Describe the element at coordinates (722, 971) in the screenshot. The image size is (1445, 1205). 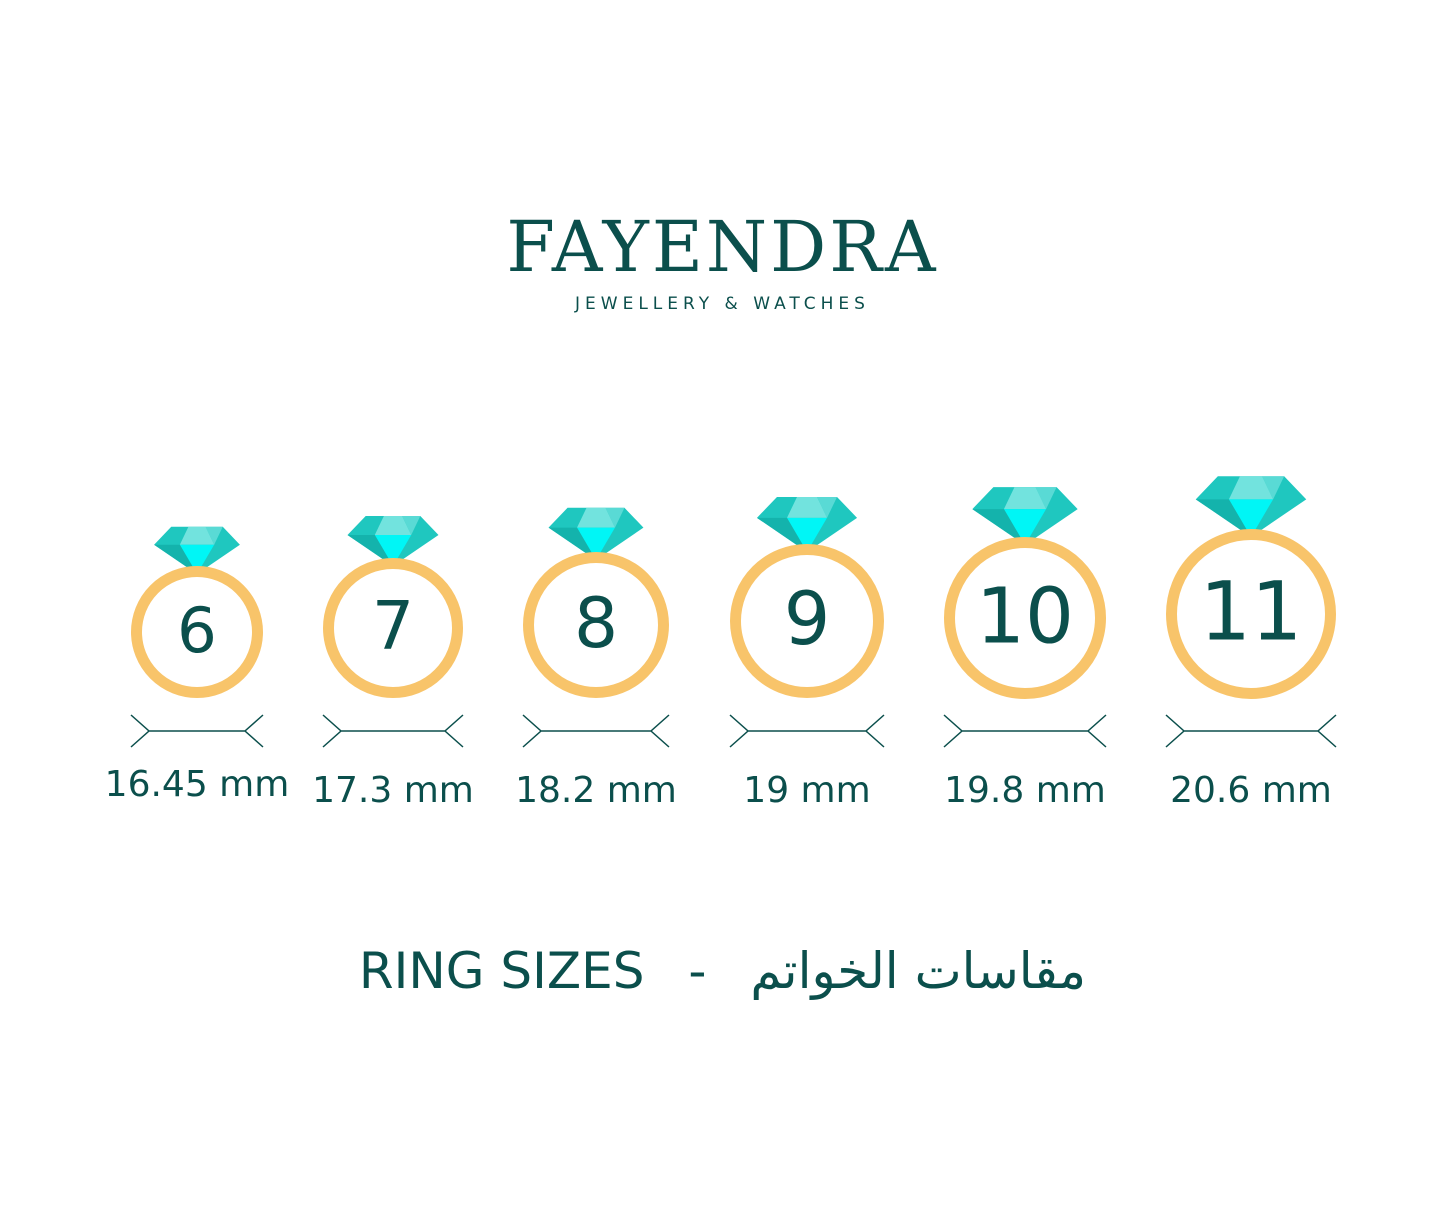
I see `page-title: RING SIZES - مقاسات الخواتم` at that location.